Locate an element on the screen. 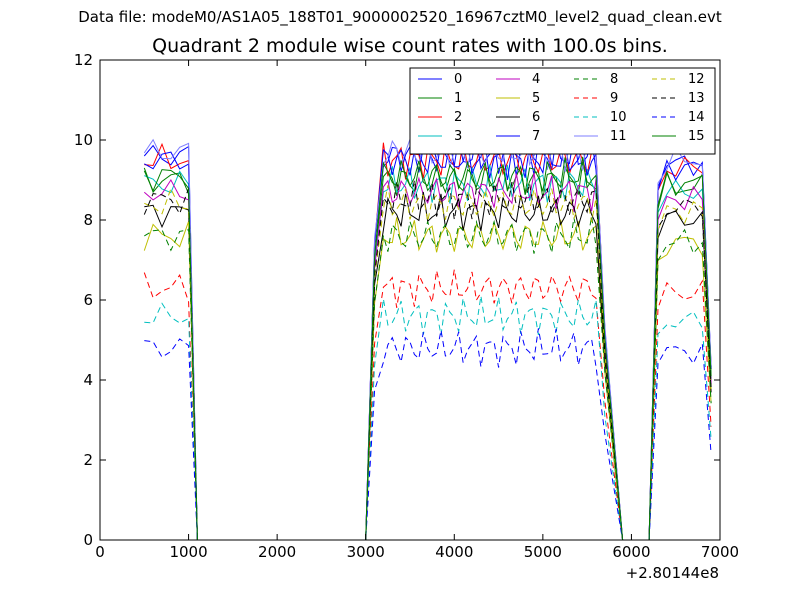  legend-label-6: 6 is located at coordinates (536, 117).